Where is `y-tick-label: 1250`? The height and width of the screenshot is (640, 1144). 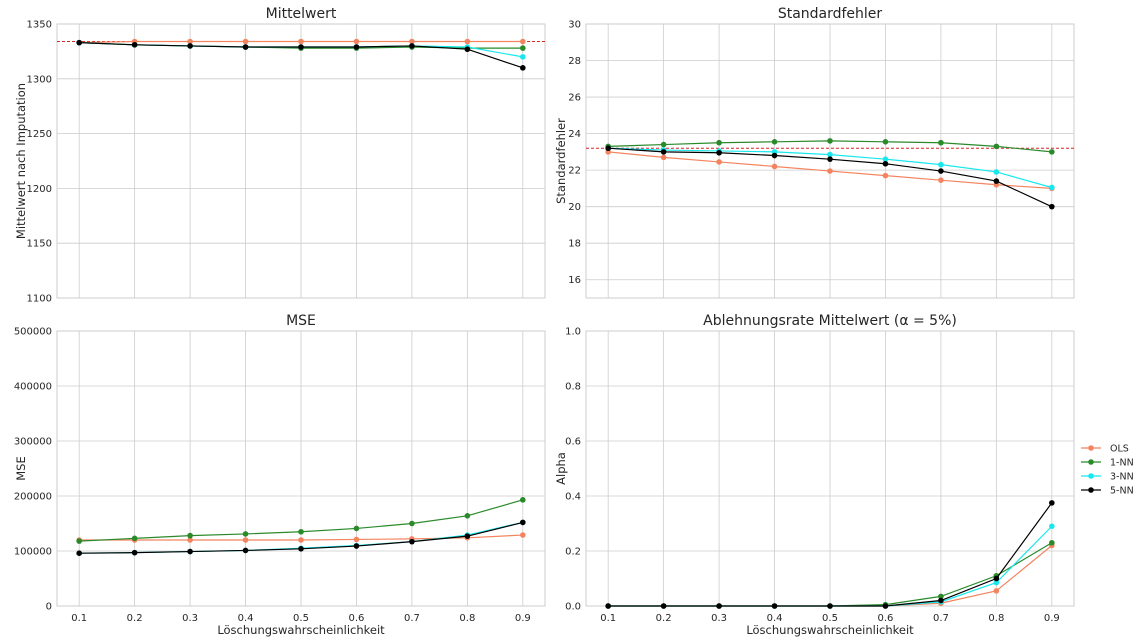 y-tick-label: 1250 is located at coordinates (39, 134).